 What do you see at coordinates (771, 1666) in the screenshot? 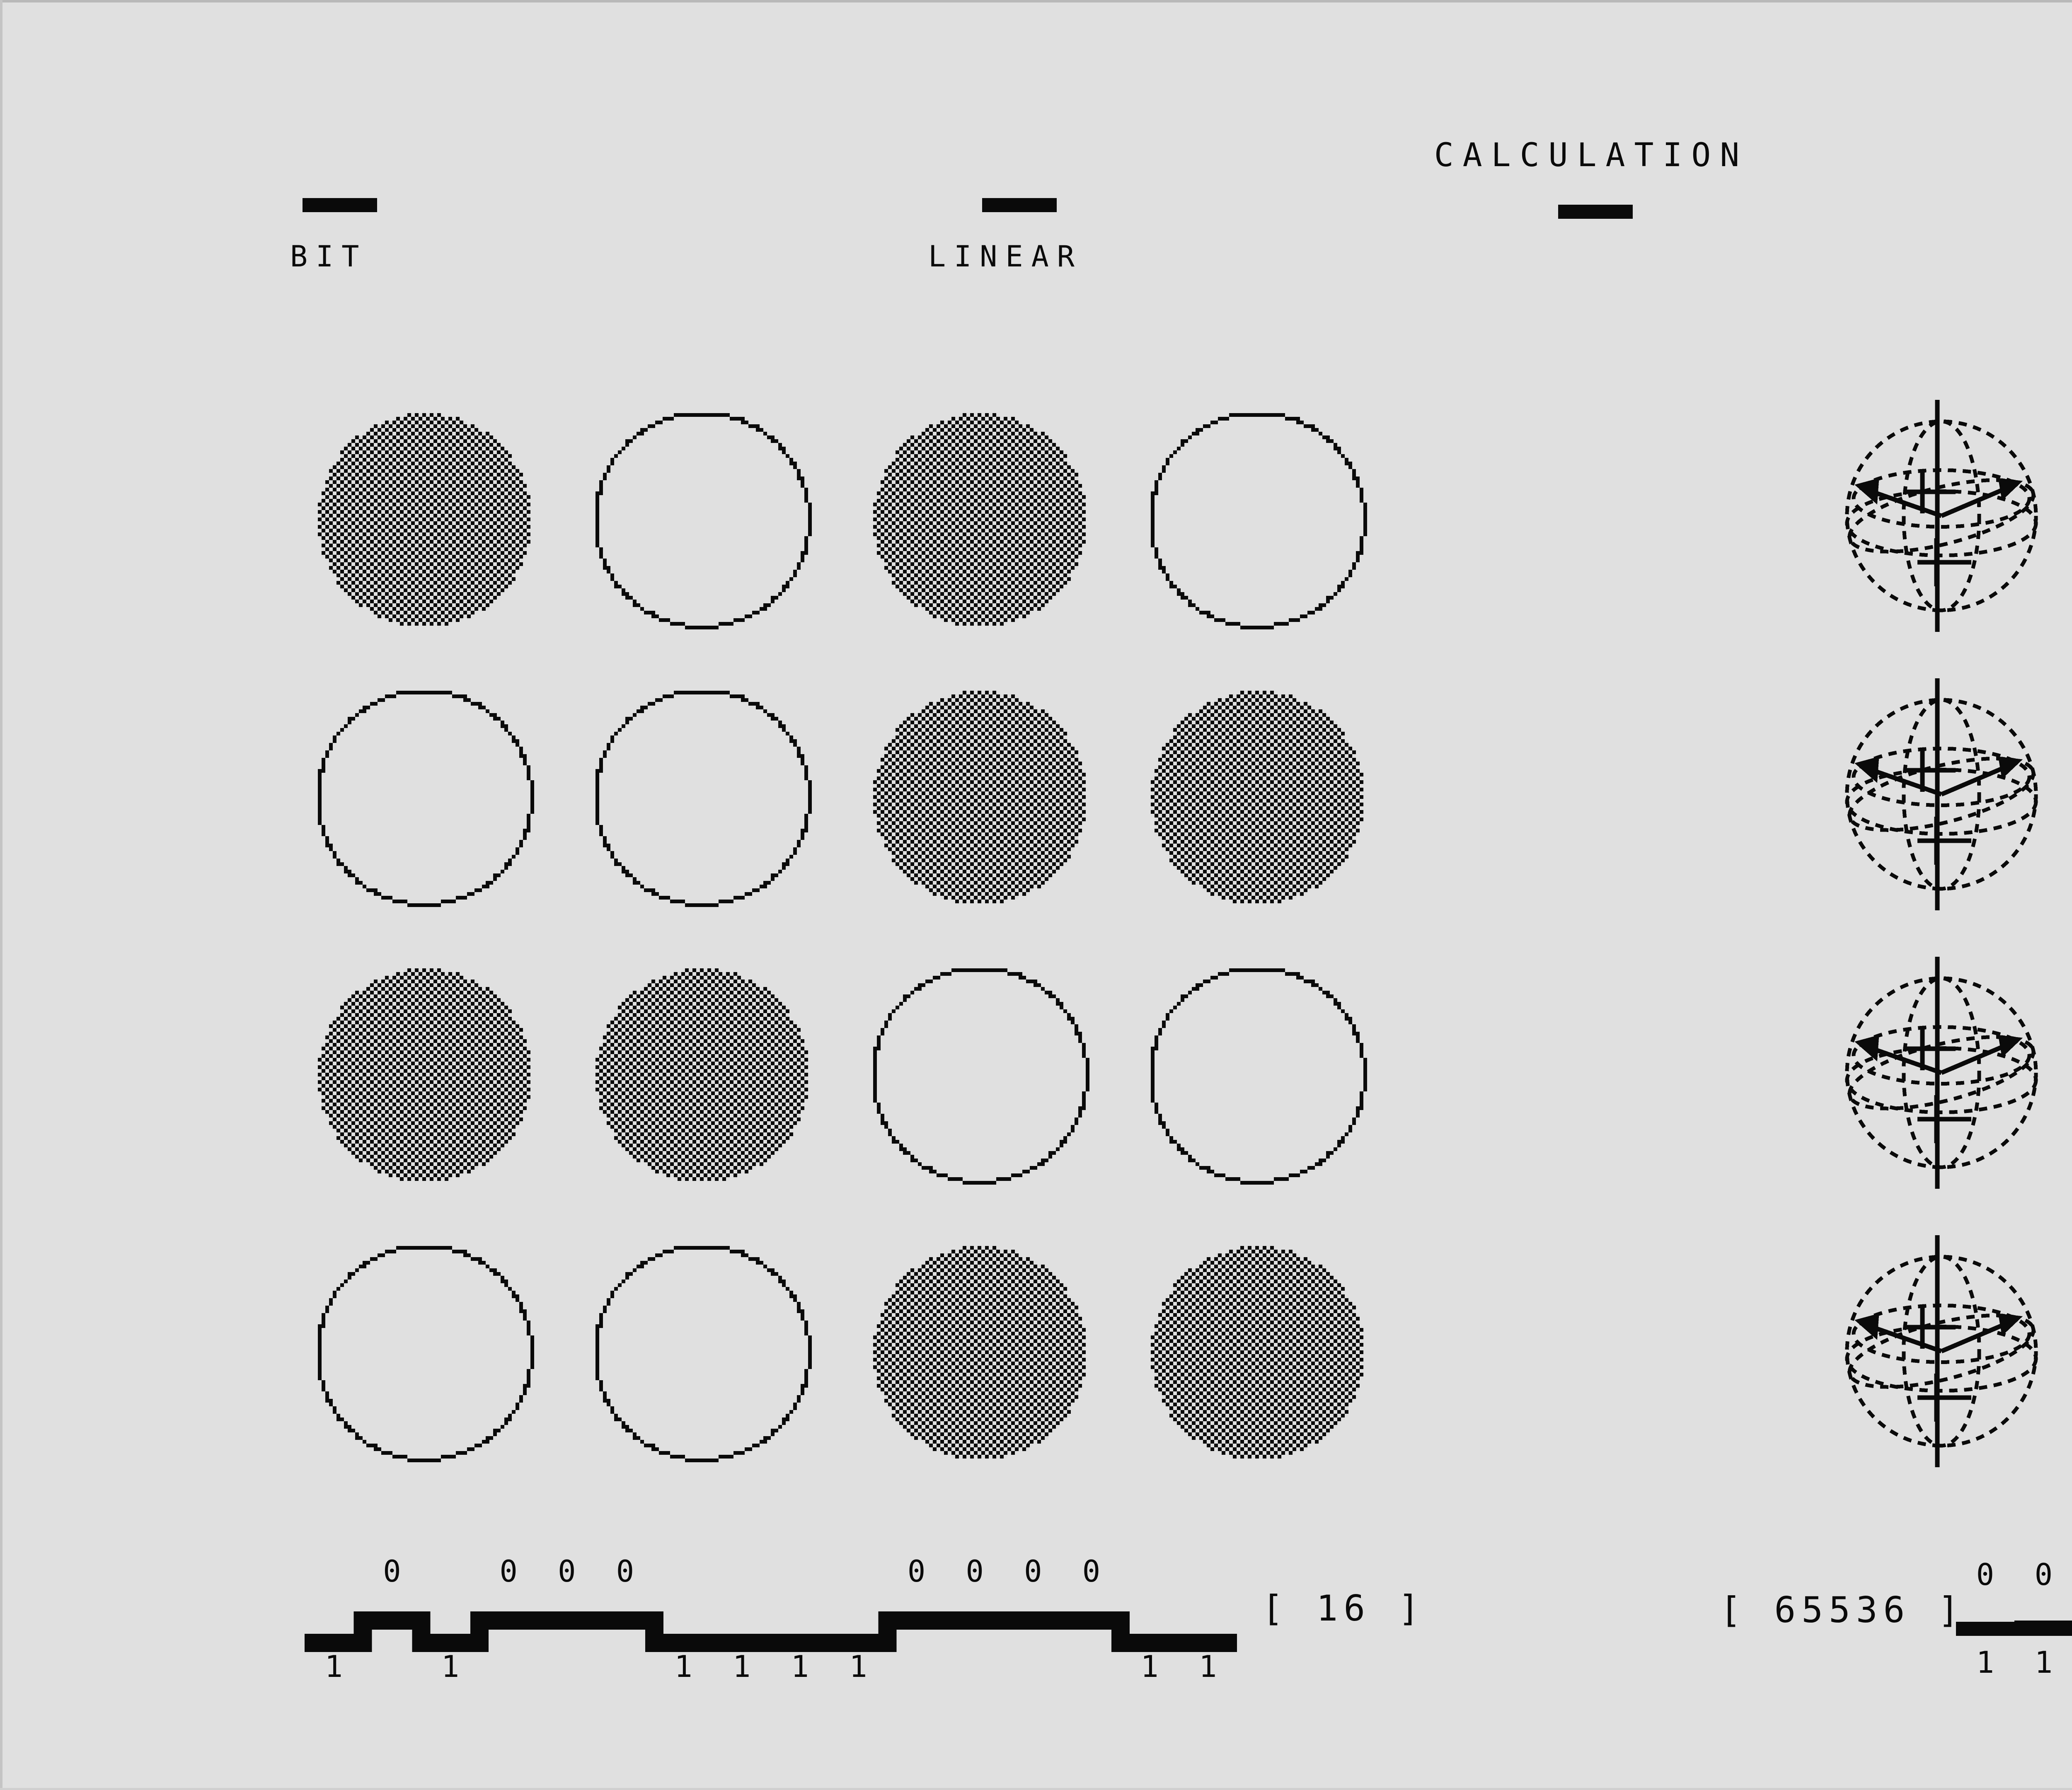
I see `bit-one-labels: 1 1 1 1 1 1 1 1` at bounding box center [771, 1666].